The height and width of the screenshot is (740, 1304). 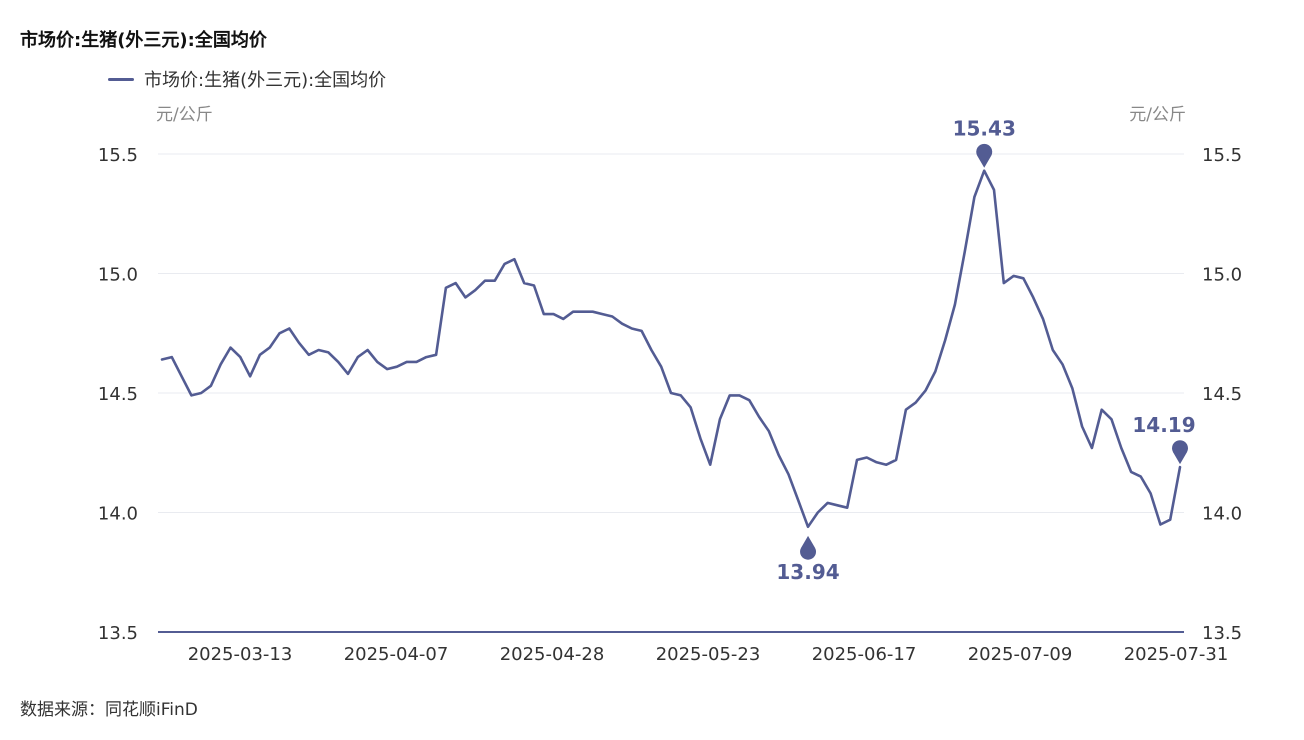 I want to click on y-tick-label-left: 14.0, so click(x=118, y=514).